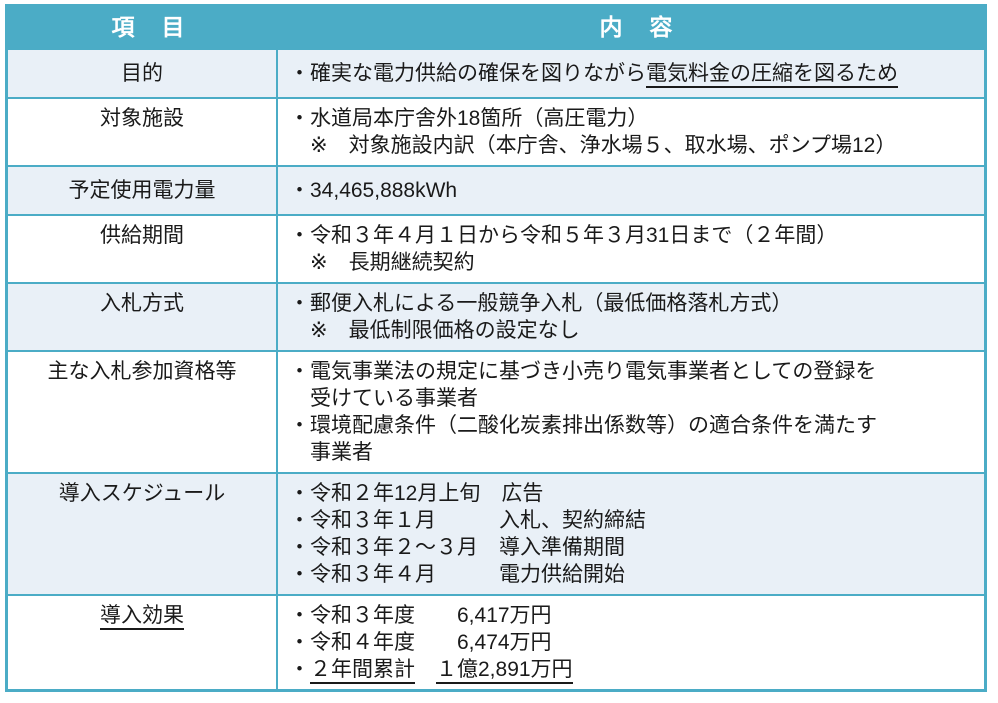 This screenshot has height=703, width=998. I want to click on row-content-supply-period: ・令和３年４月１日から令和５年３月31日まで（２年間） ※ 長期継続契約, so click(631, 249).